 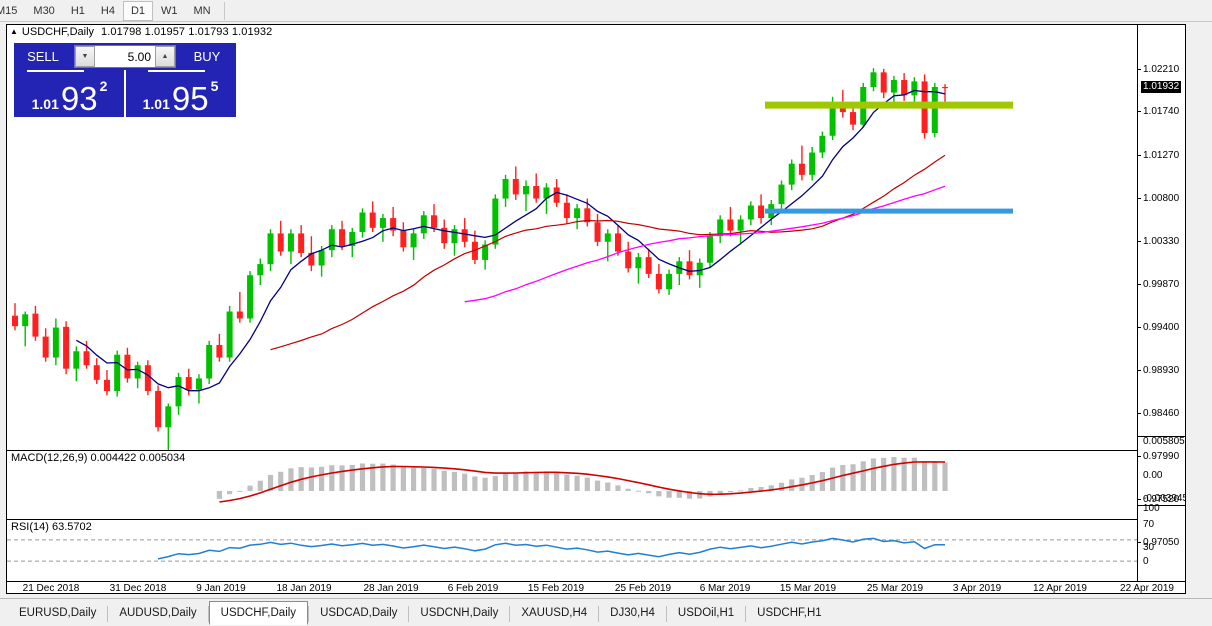 I want to click on chart-ohlc-values: 1.01798 1.01957 1.01793 1.01932, so click(x=187, y=32).